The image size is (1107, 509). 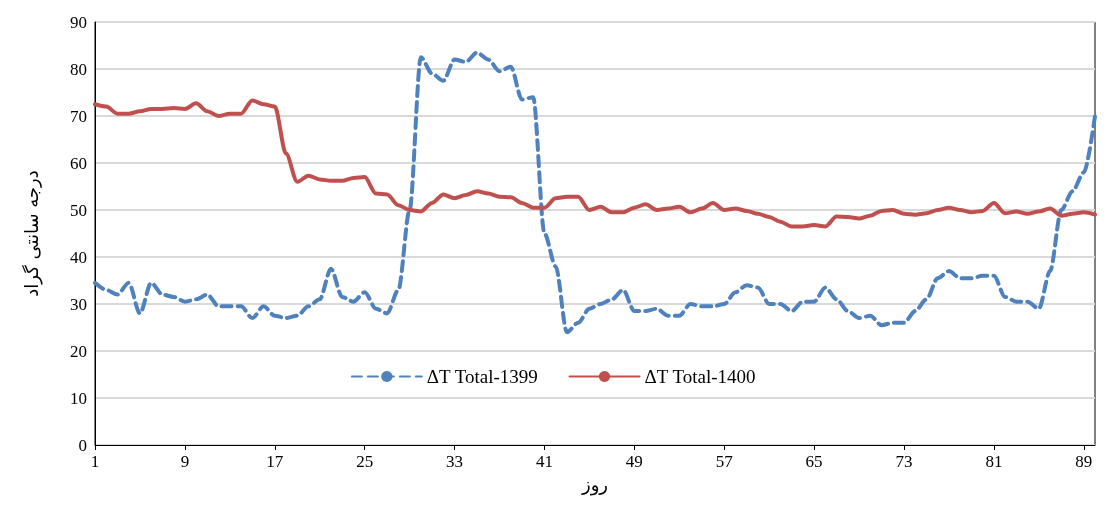 I want to click on x-tick-label: 41, so click(x=544, y=461).